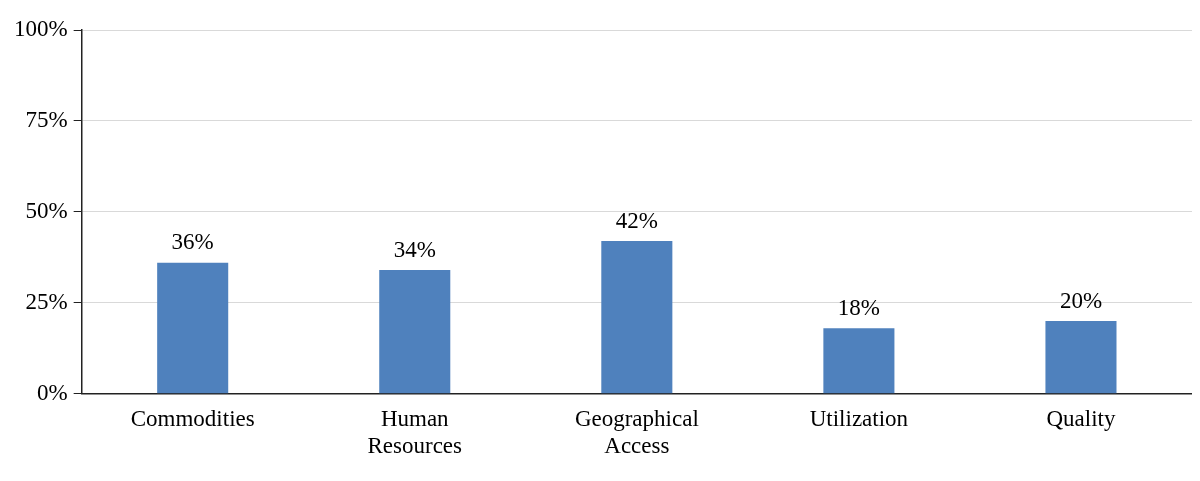 The width and height of the screenshot is (1200, 481). I want to click on x-tick-label: Commodities, so click(192, 418).